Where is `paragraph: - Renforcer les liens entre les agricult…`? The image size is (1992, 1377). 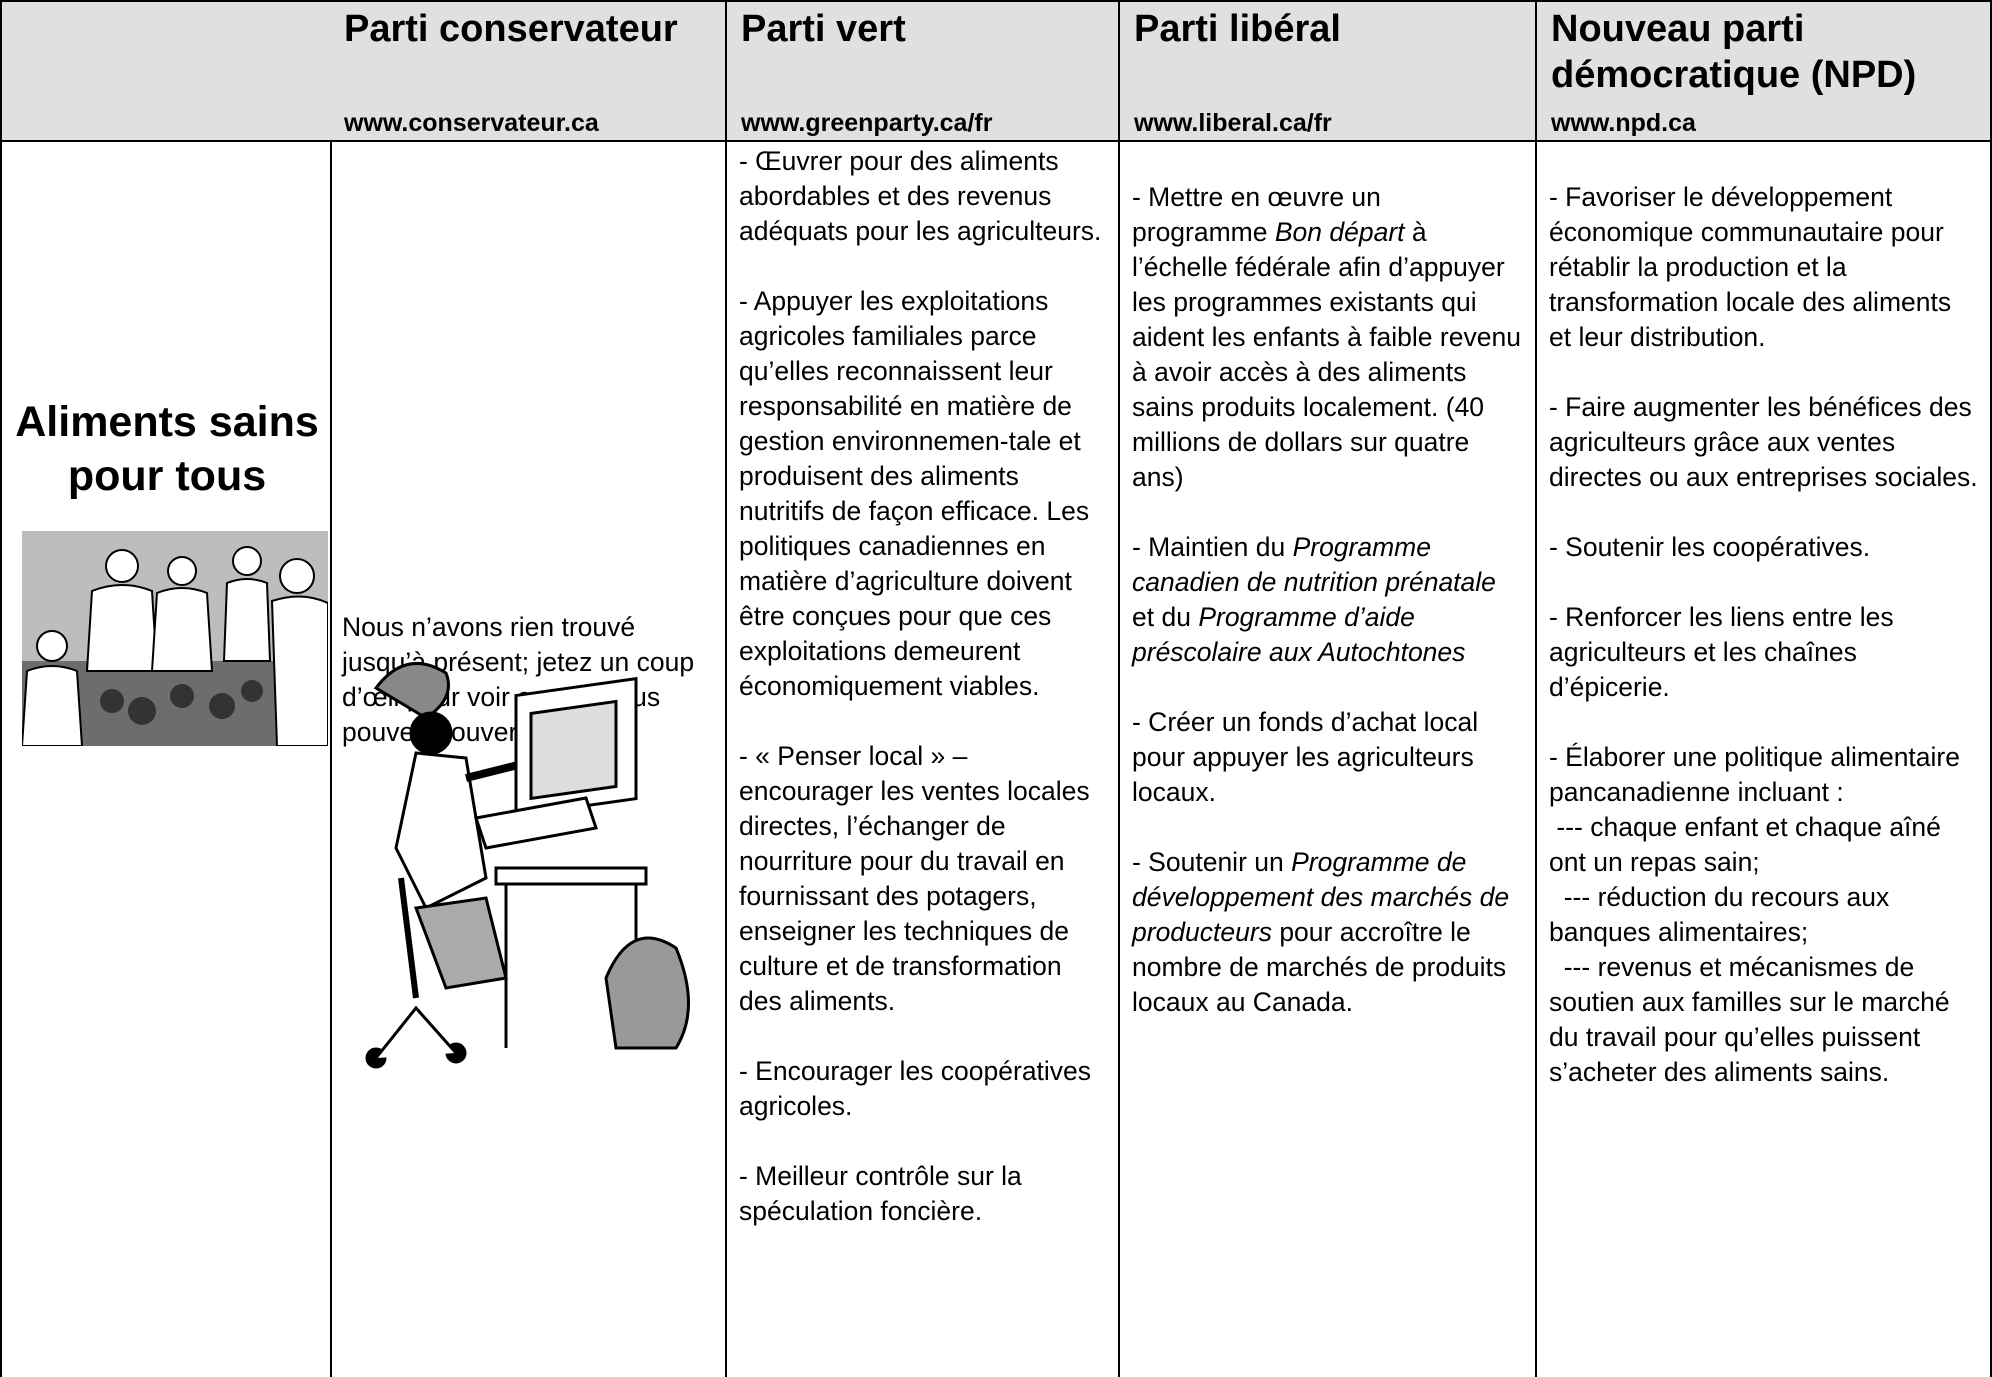 paragraph: - Renforcer les liens entre les agricult… is located at coordinates (1763, 652).